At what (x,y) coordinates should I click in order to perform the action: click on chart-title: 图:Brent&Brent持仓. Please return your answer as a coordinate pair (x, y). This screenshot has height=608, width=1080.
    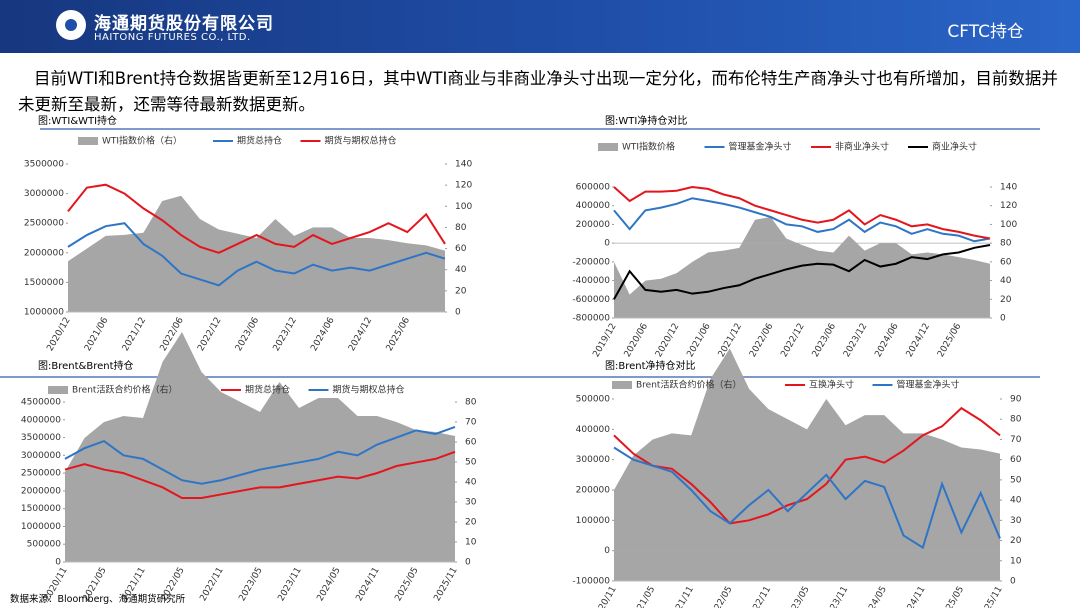
    Looking at the image, I should click on (86, 365).